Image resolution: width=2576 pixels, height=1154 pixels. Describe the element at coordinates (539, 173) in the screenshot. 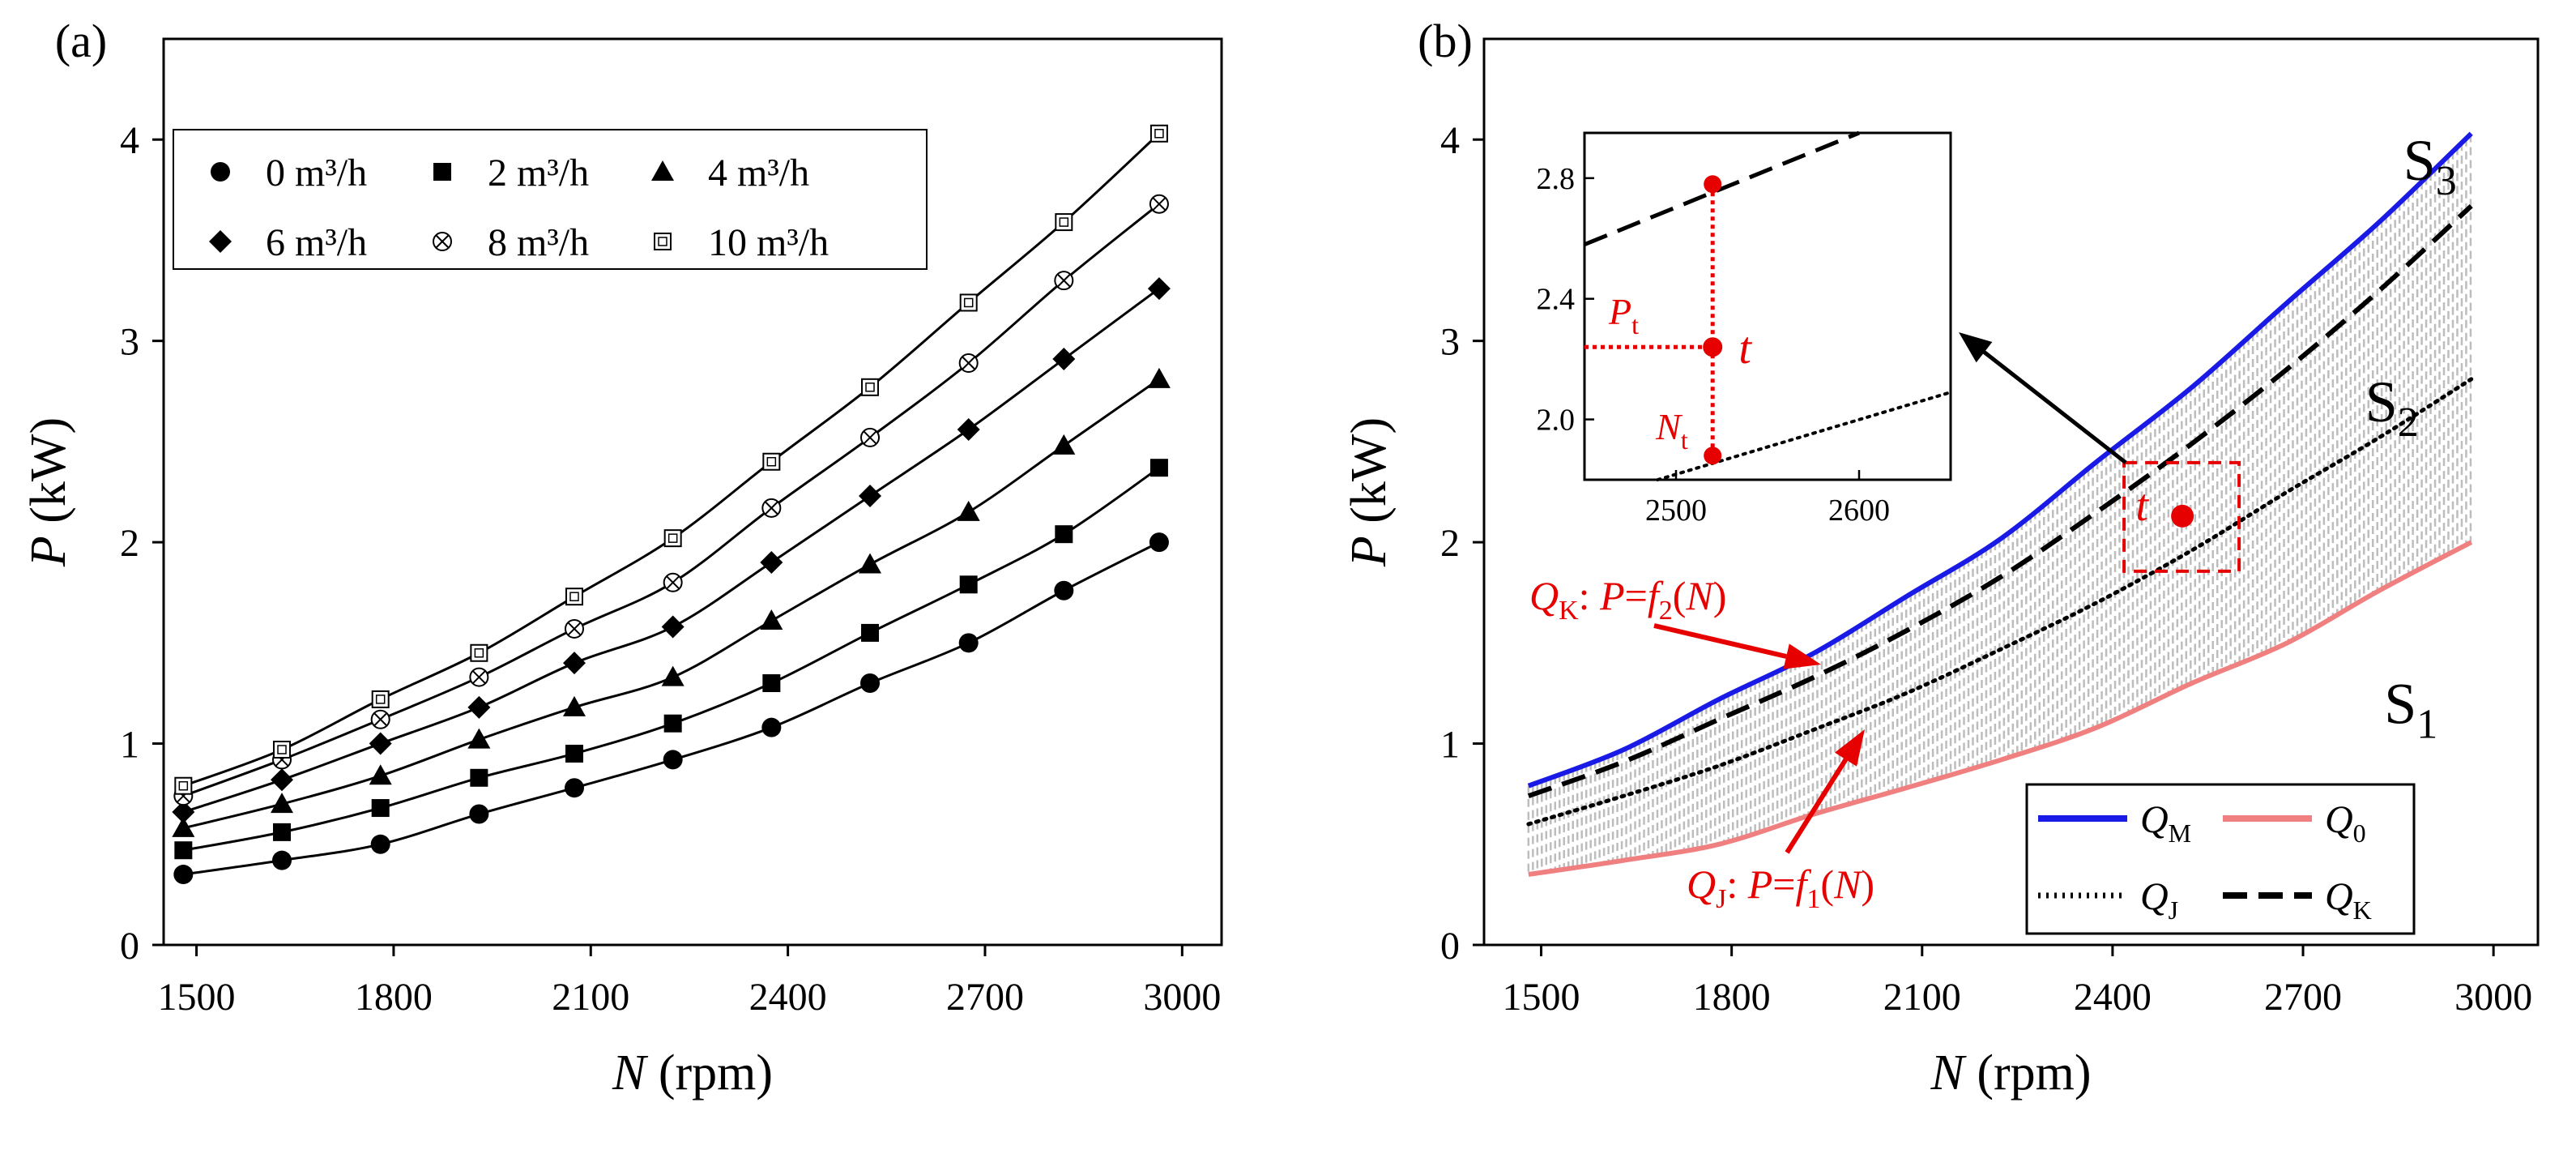

I see `legend-label: 2 m³/h` at that location.